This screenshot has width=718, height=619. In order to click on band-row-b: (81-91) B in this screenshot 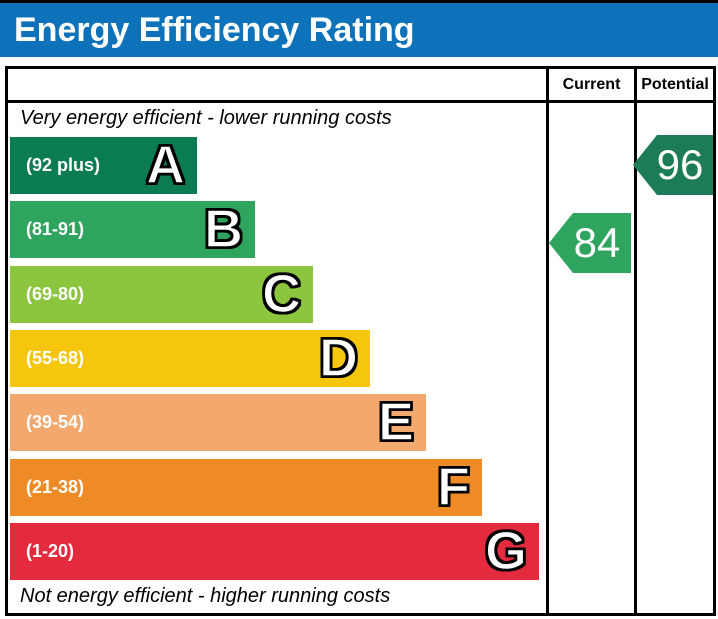, I will do `click(132, 229)`.